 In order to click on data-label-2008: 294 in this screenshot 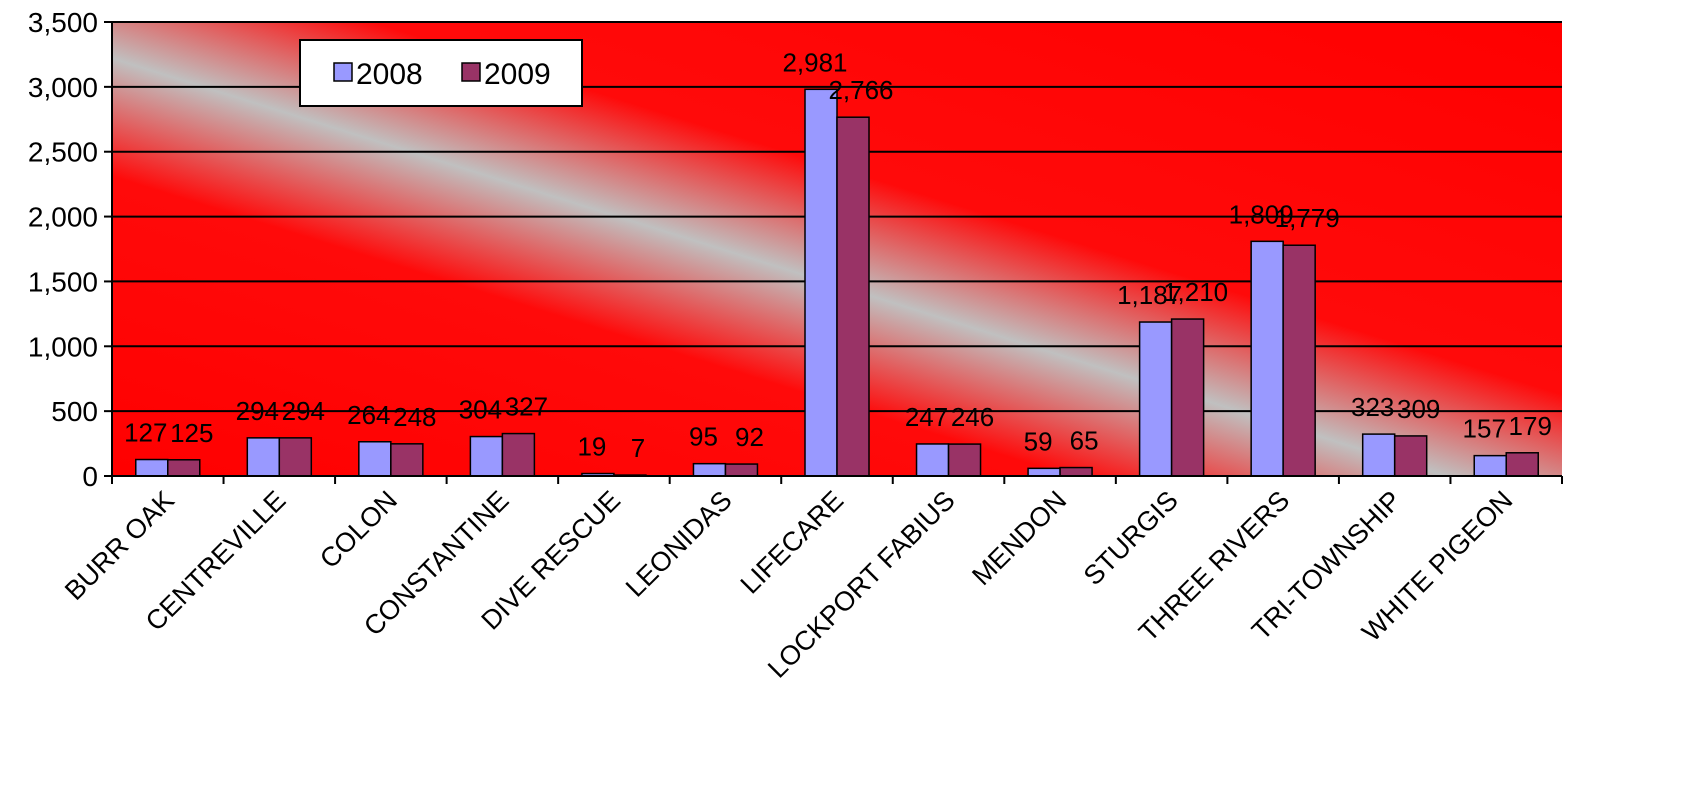, I will do `click(257, 411)`.